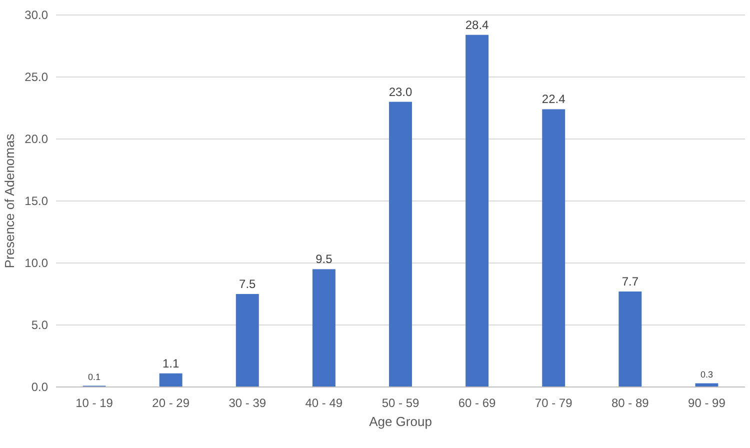 Image resolution: width=750 pixels, height=448 pixels. What do you see at coordinates (707, 403) in the screenshot?
I see `x-tick-label: 90 - 99` at bounding box center [707, 403].